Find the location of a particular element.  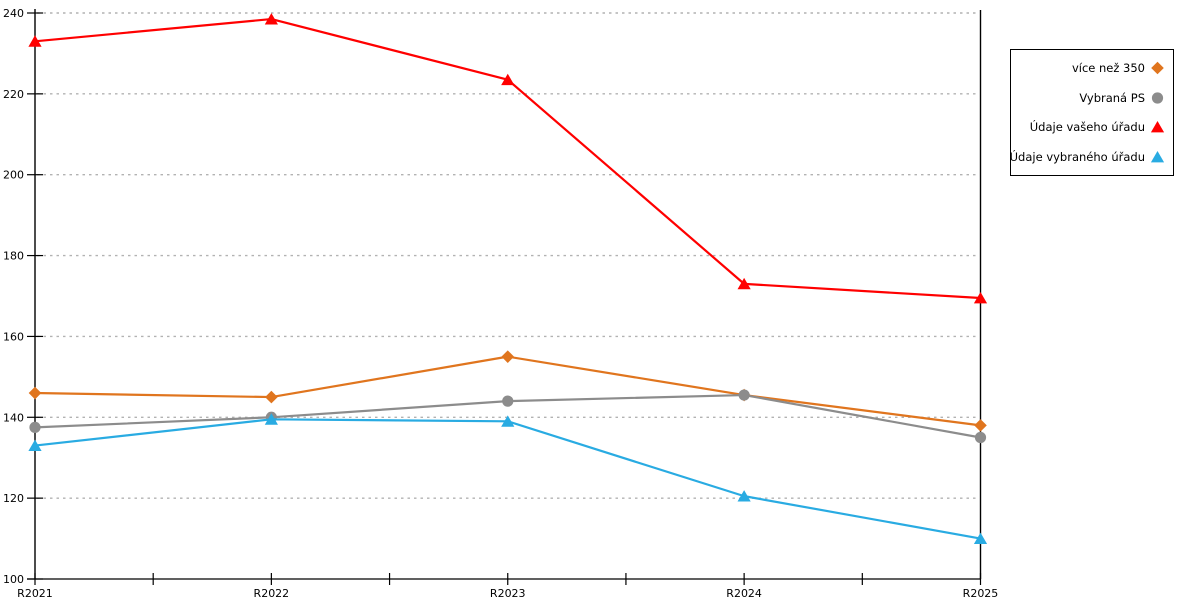

legend-item: Vybraná PS is located at coordinates (1092, 98).